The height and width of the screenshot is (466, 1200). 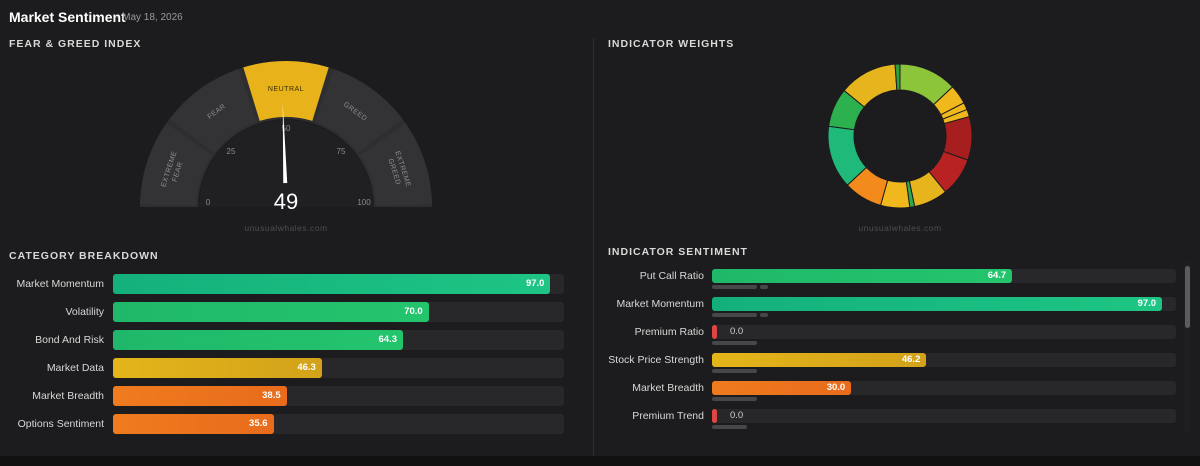 What do you see at coordinates (819, 360) in the screenshot?
I see `indicator-bar-fill: 46.2` at bounding box center [819, 360].